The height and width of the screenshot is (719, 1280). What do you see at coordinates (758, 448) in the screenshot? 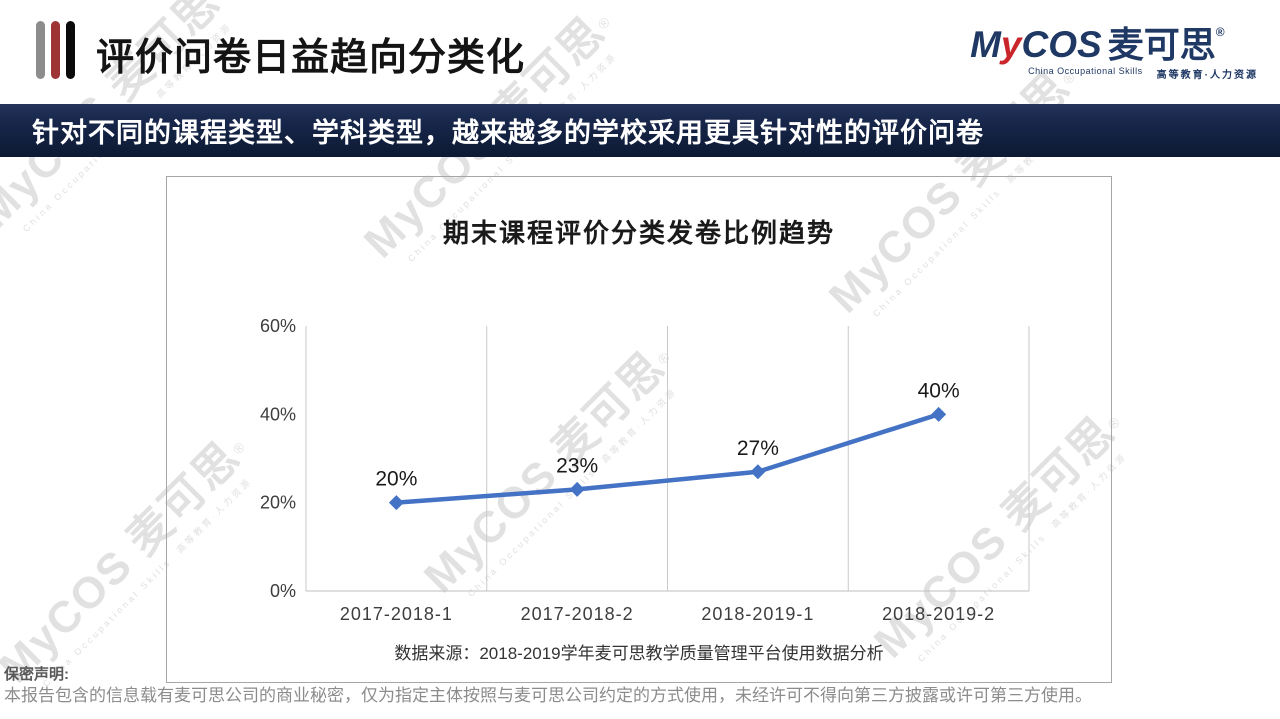
I see `svg-text: 27%` at bounding box center [758, 448].